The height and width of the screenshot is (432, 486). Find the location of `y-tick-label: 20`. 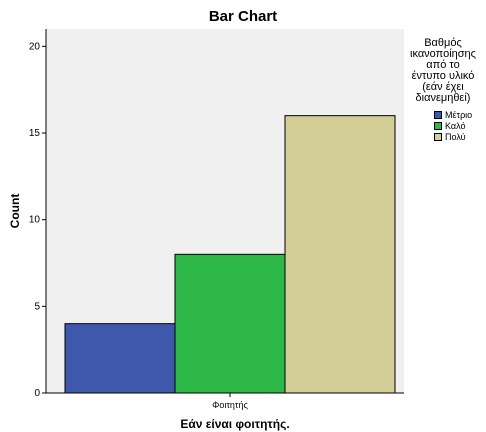

y-tick-label: 20 is located at coordinates (35, 46).